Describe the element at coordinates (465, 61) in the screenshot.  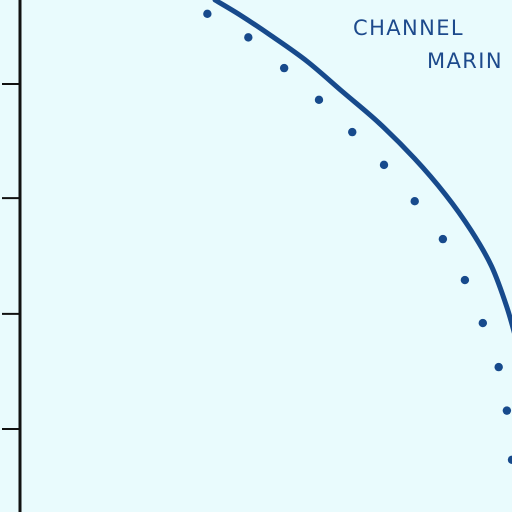
I see `annotation-marin: MARIN` at that location.